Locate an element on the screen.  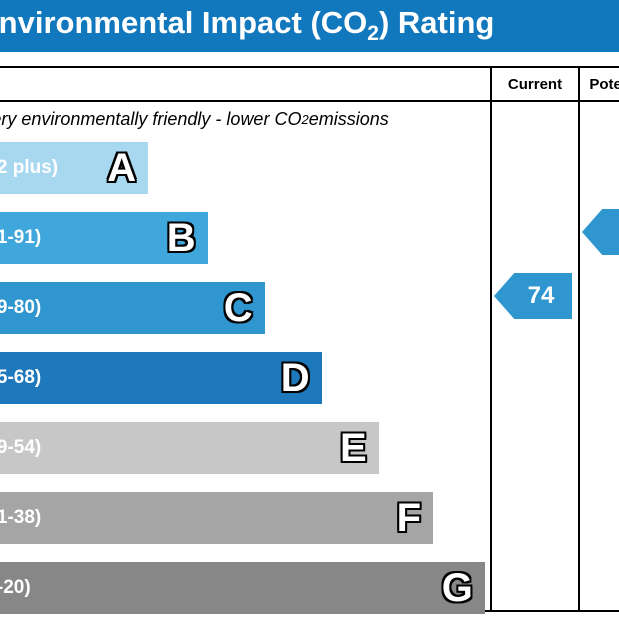
band-row-f: (21-38) F is located at coordinates (245, 524).